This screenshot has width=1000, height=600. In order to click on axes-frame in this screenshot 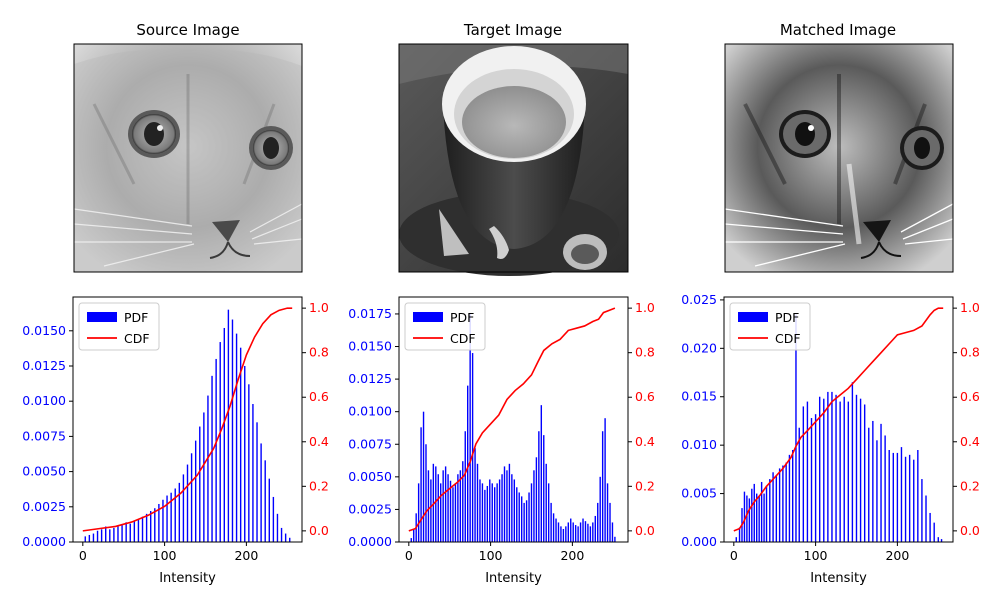, I will do `click(187, 419)`.